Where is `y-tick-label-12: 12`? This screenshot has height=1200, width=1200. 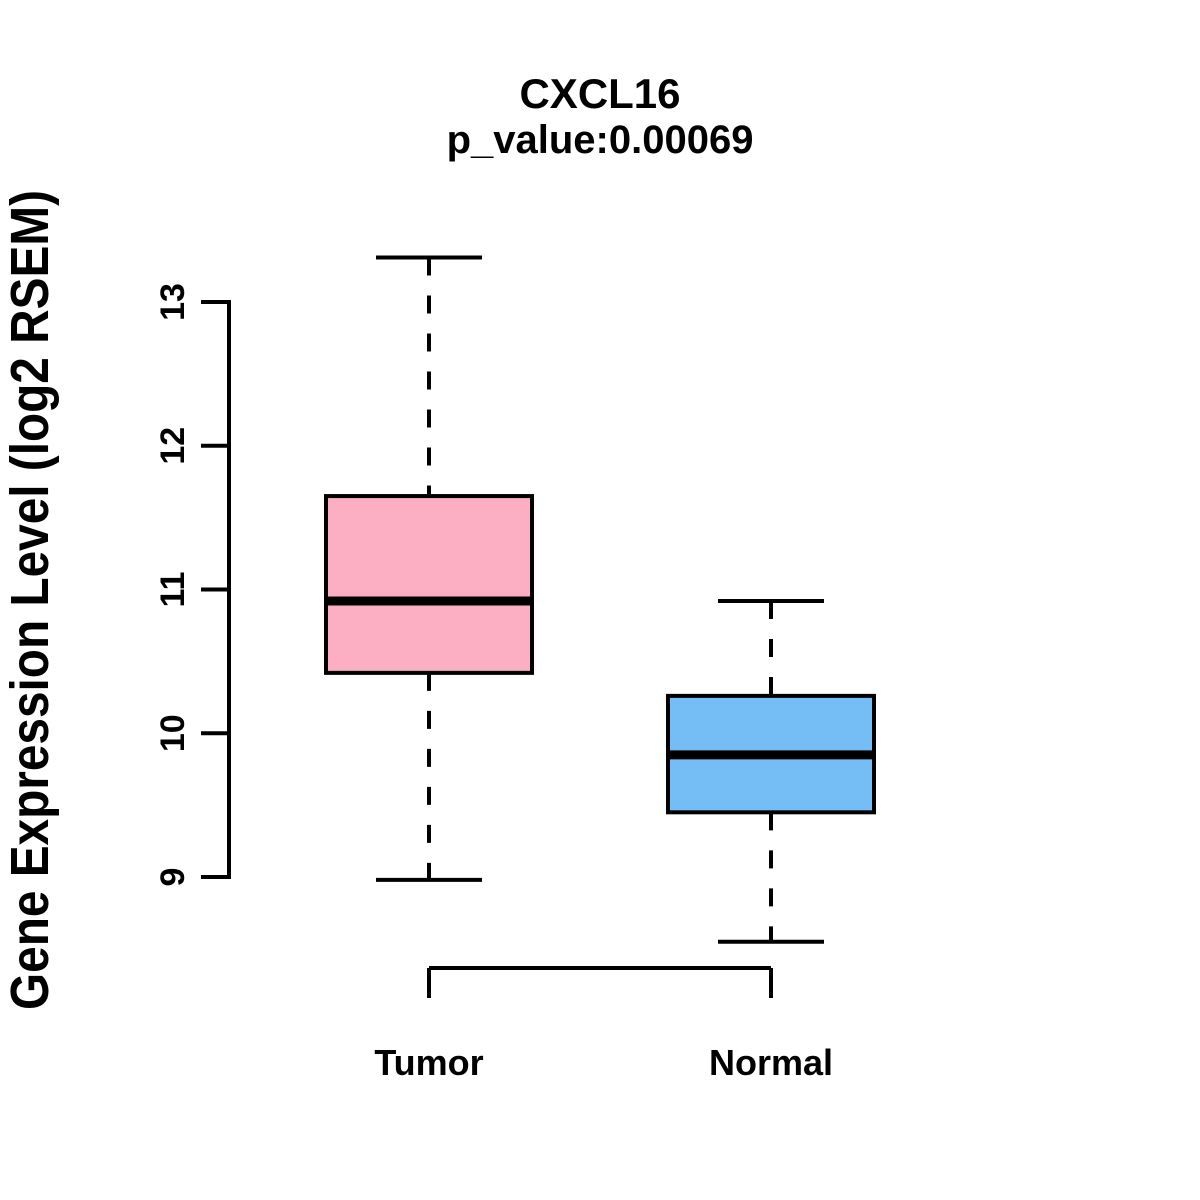 y-tick-label-12: 12 is located at coordinates (173, 446).